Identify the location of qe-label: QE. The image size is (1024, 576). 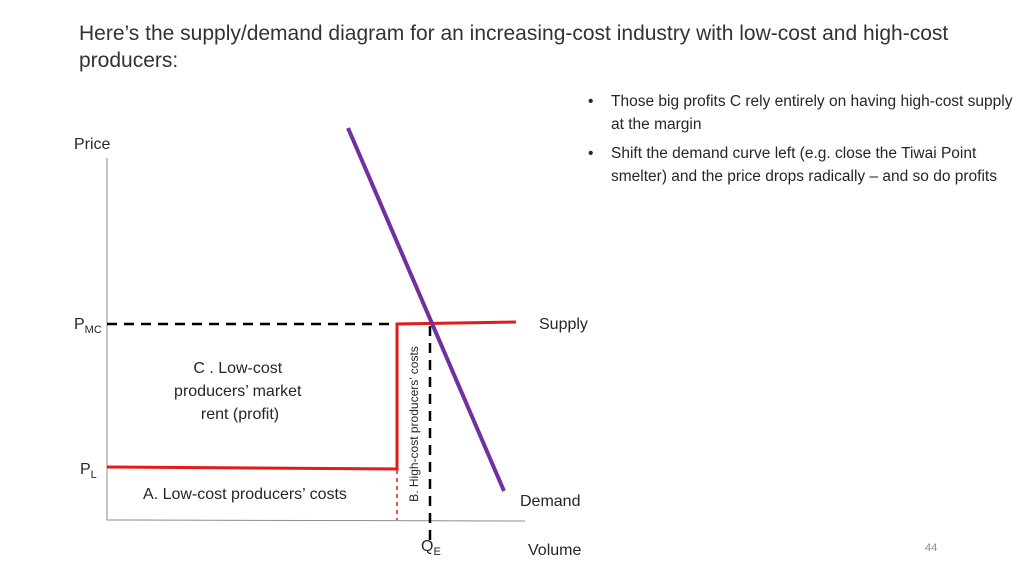
(431, 548).